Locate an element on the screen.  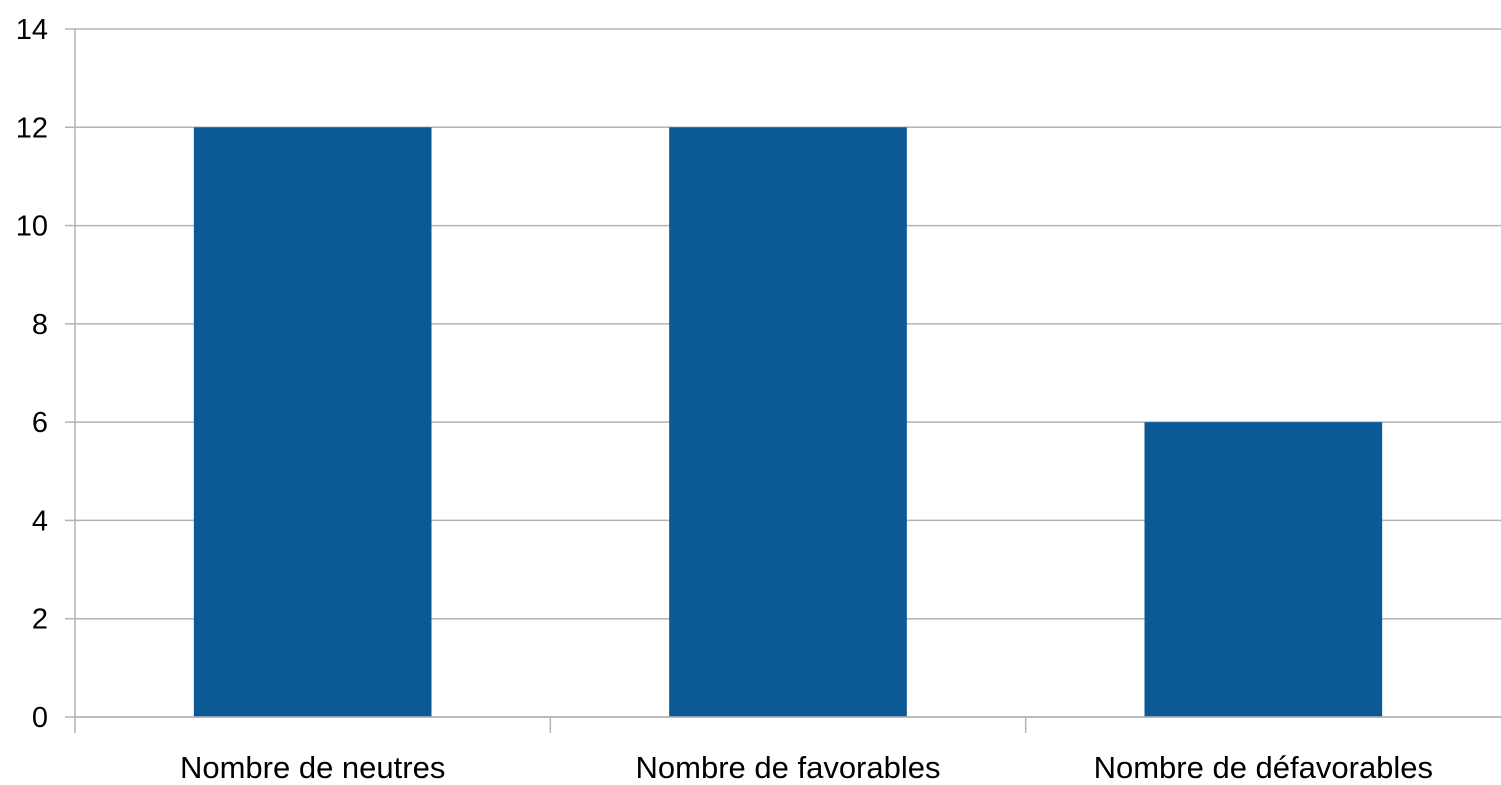
y-tick-label: 4 is located at coordinates (40, 521).